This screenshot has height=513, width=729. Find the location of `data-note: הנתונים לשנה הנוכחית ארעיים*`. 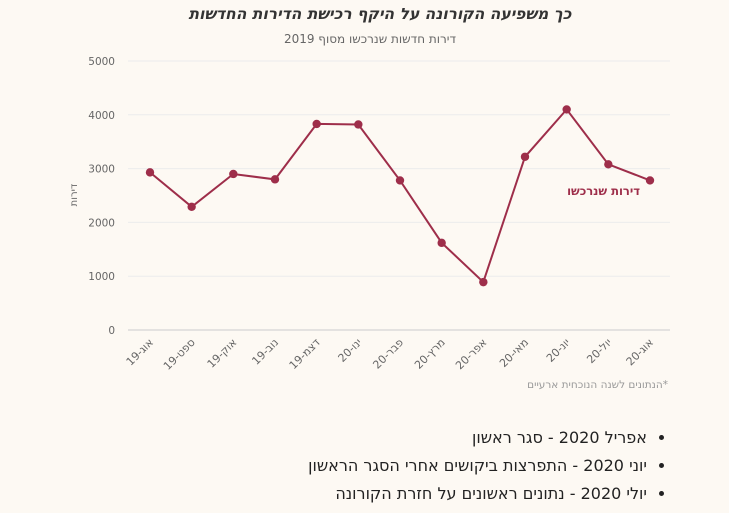

data-note: הנתונים לשנה הנוכחית ארעיים* is located at coordinates (597, 385).